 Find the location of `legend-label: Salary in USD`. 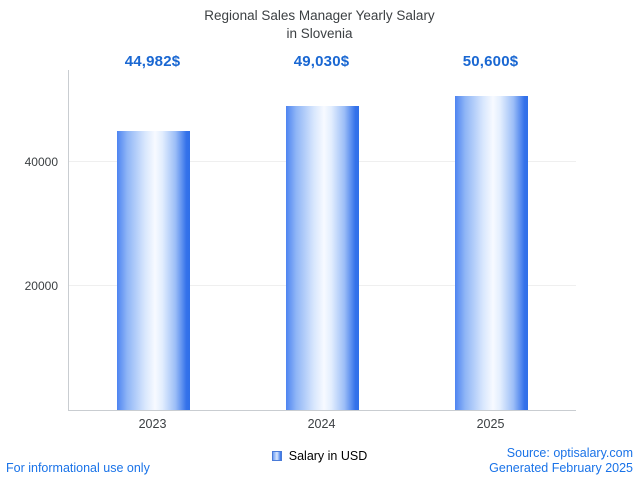

legend-label: Salary in USD is located at coordinates (328, 456).